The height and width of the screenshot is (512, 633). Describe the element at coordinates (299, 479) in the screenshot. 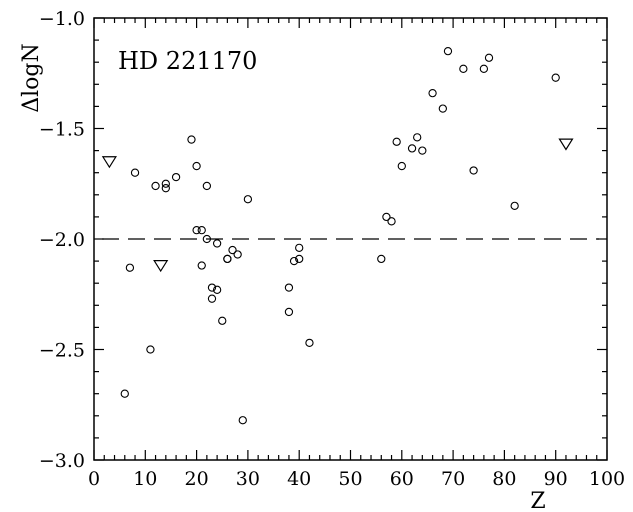

I see `x-tick-label: 40` at that location.